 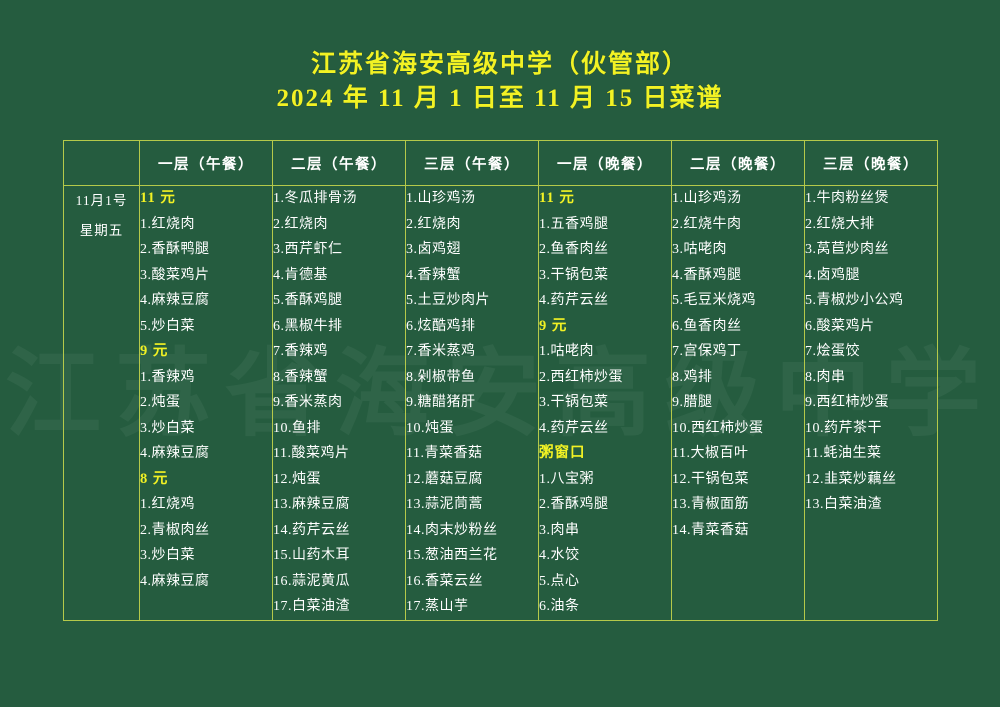 What do you see at coordinates (311, 530) in the screenshot?
I see `dish-item: 14.药芹云丝` at bounding box center [311, 530].